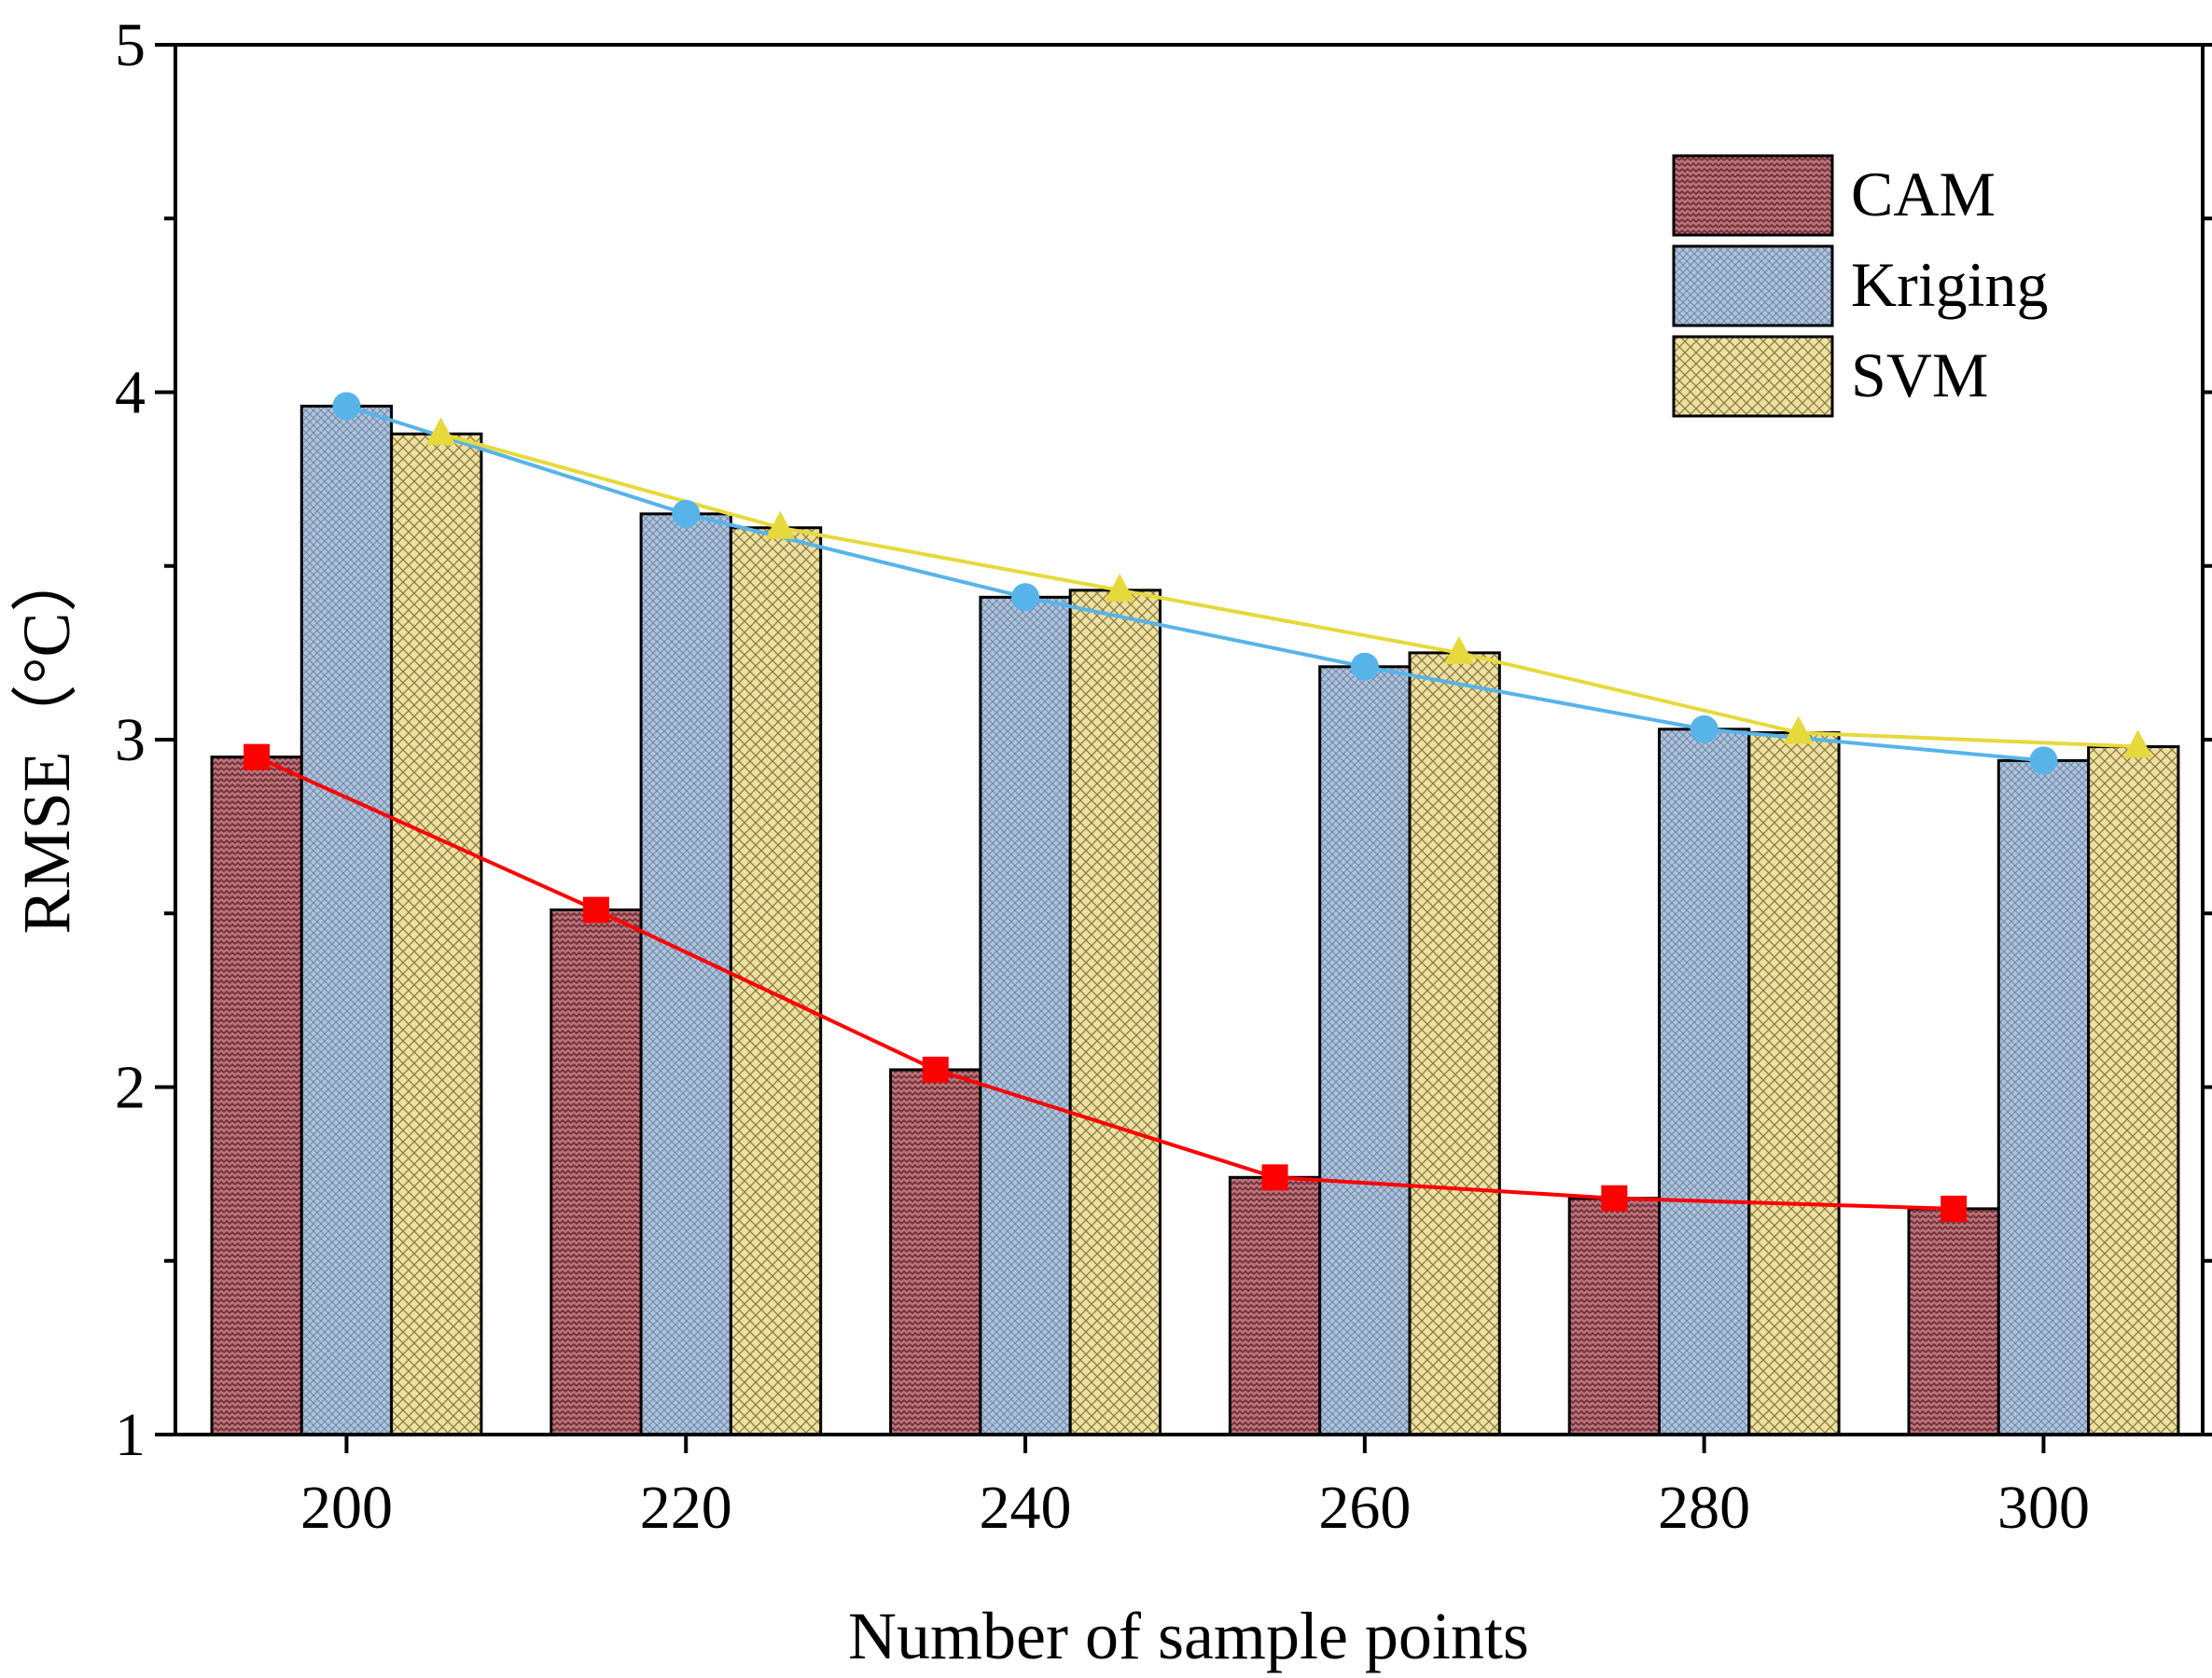  Describe the element at coordinates (1704, 1508) in the screenshot. I see `x-tick-label-280: 280` at that location.